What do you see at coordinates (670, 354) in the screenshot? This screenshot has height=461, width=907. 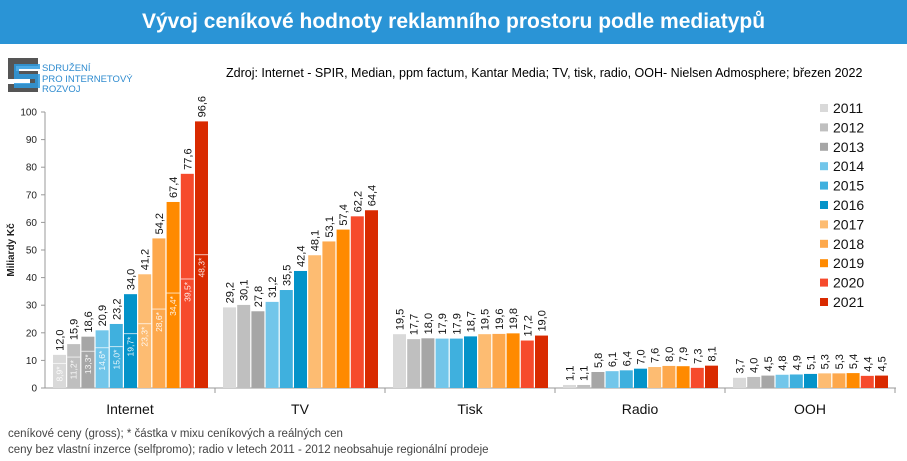 I see `data-label: 8,0` at bounding box center [670, 354].